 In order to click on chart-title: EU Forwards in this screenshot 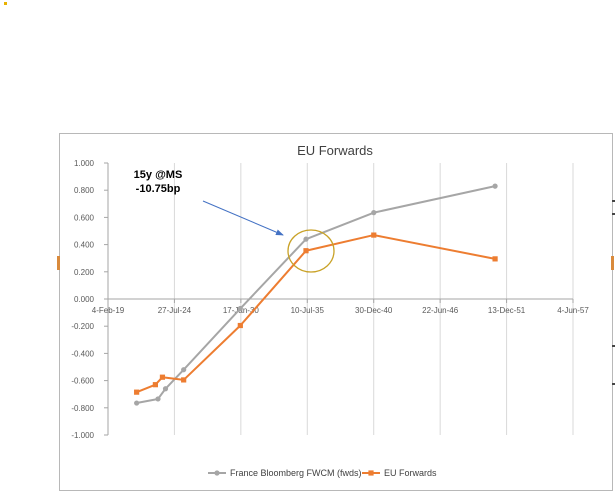, I will do `click(335, 150)`.